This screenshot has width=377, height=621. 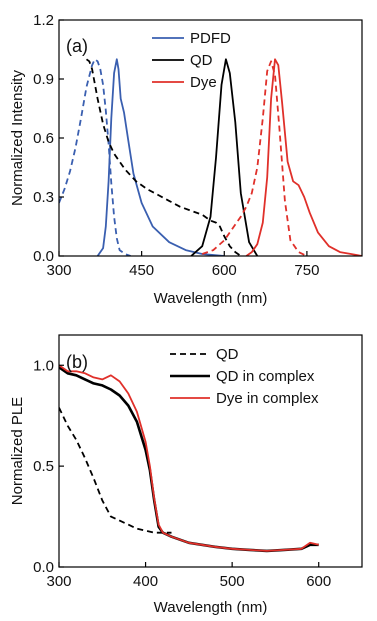 I want to click on legend: PDFD QD Dye, so click(x=191, y=60).